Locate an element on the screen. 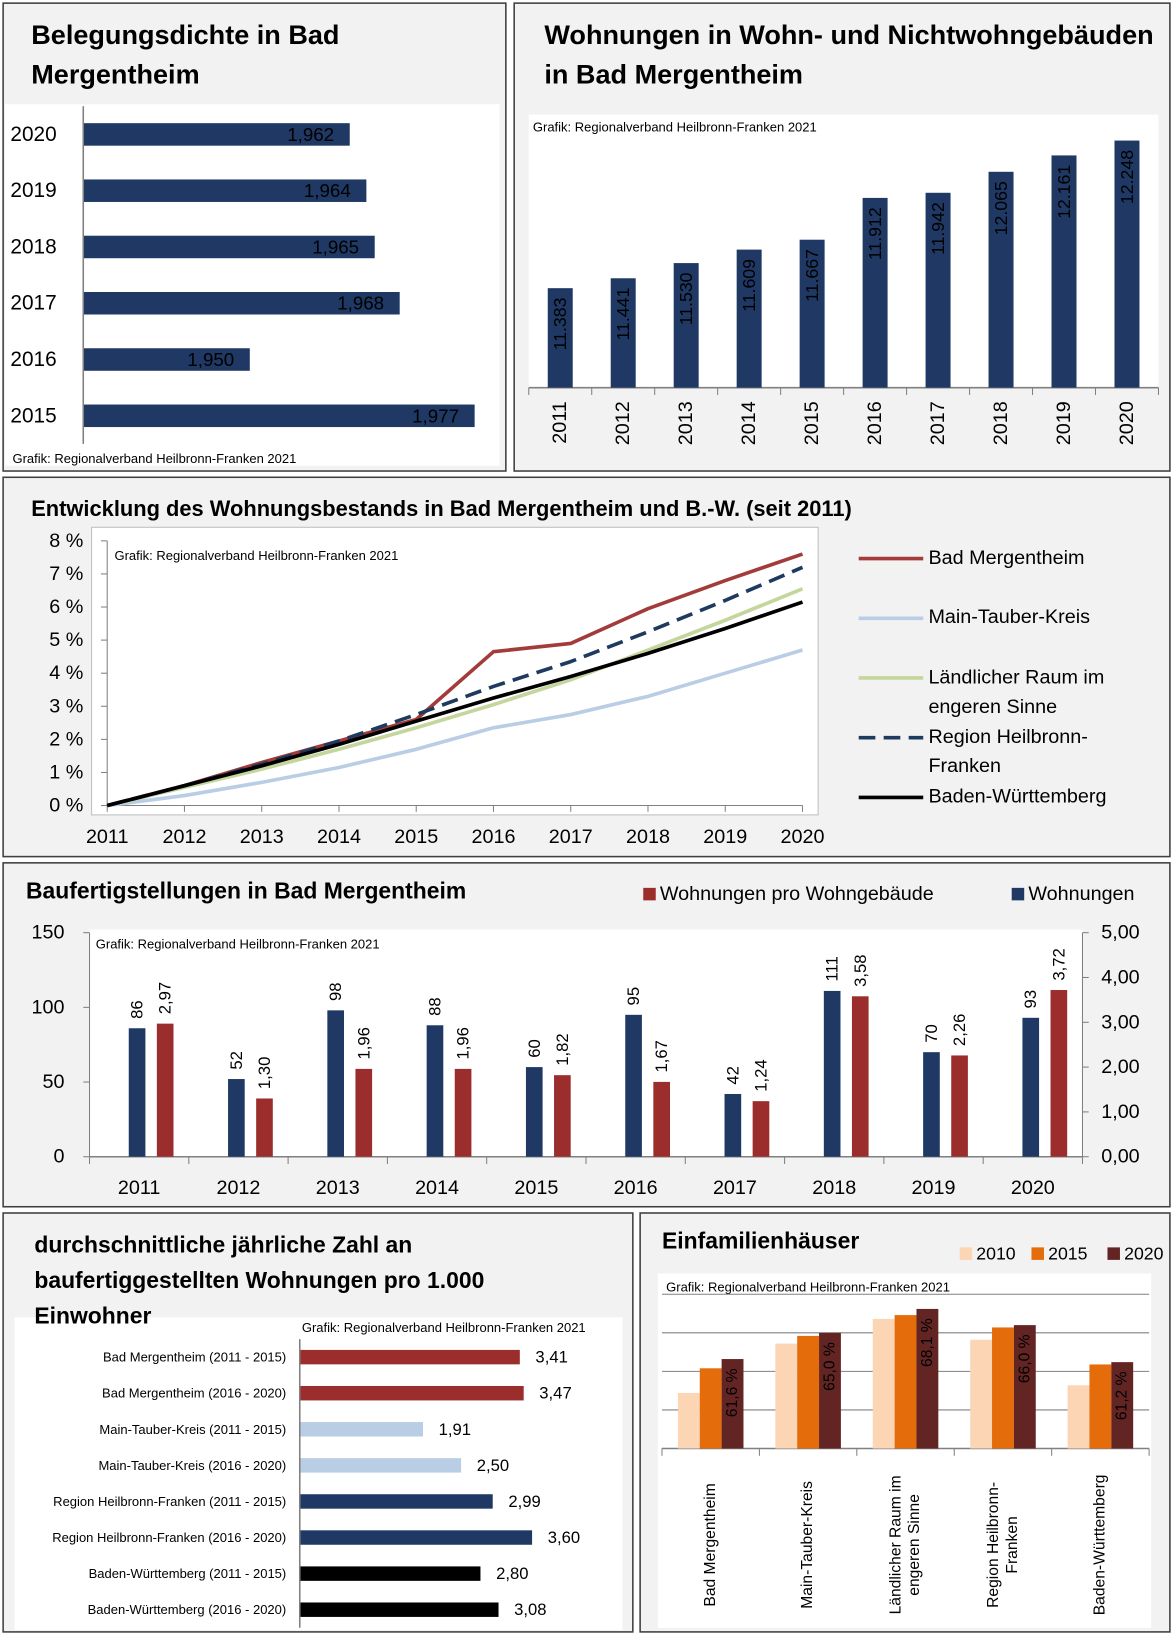 The height and width of the screenshot is (1634, 1172). x-tick-label: 2014 is located at coordinates (749, 423).